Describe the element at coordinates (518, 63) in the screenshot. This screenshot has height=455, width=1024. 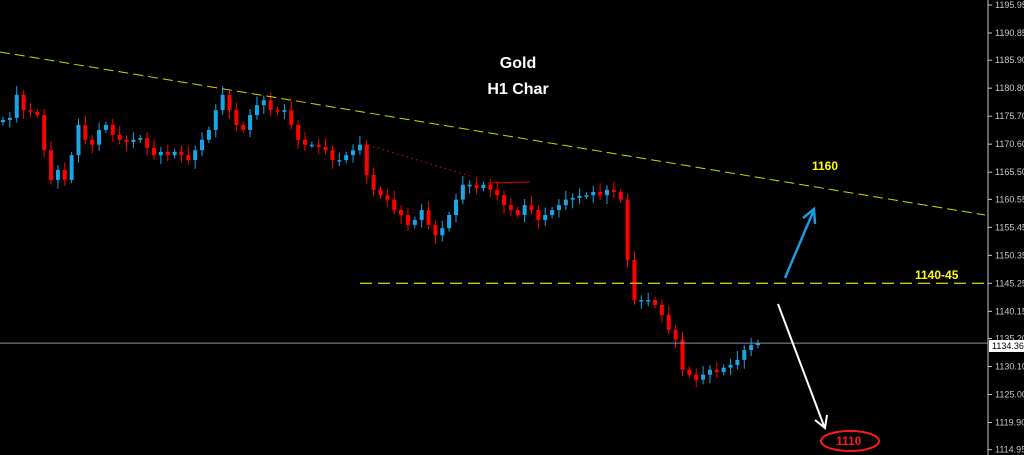
I see `chart-title: Gold` at that location.